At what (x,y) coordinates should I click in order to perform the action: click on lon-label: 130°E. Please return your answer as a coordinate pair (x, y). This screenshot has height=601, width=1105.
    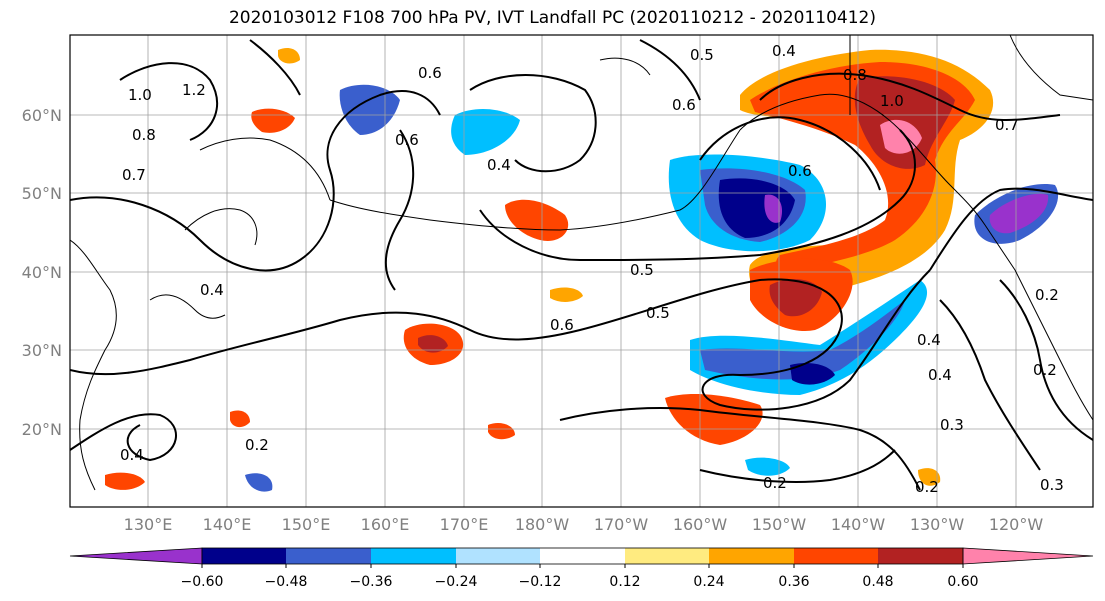
    Looking at the image, I should click on (148, 524).